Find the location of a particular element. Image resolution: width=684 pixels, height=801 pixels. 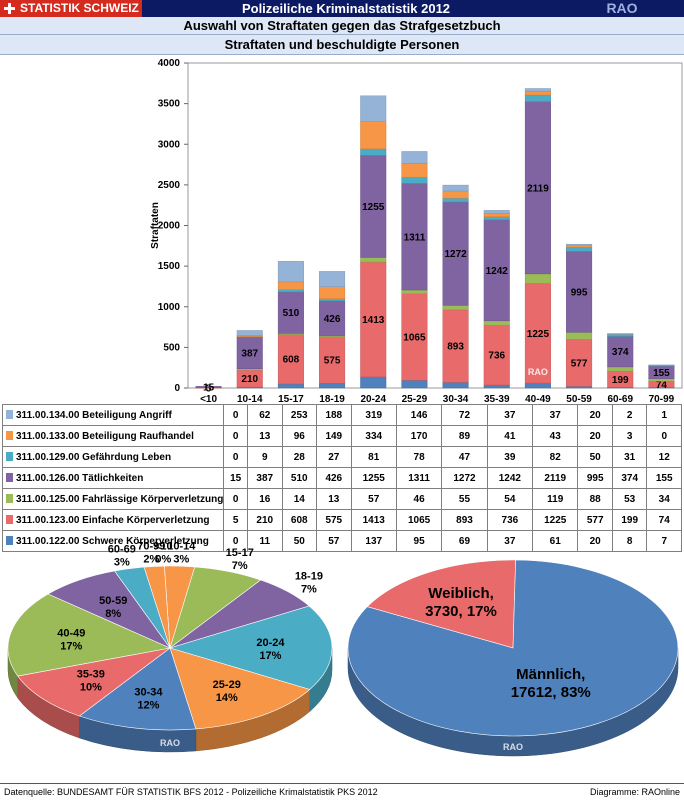

x-tick-label: 30-34 is located at coordinates (456, 399).